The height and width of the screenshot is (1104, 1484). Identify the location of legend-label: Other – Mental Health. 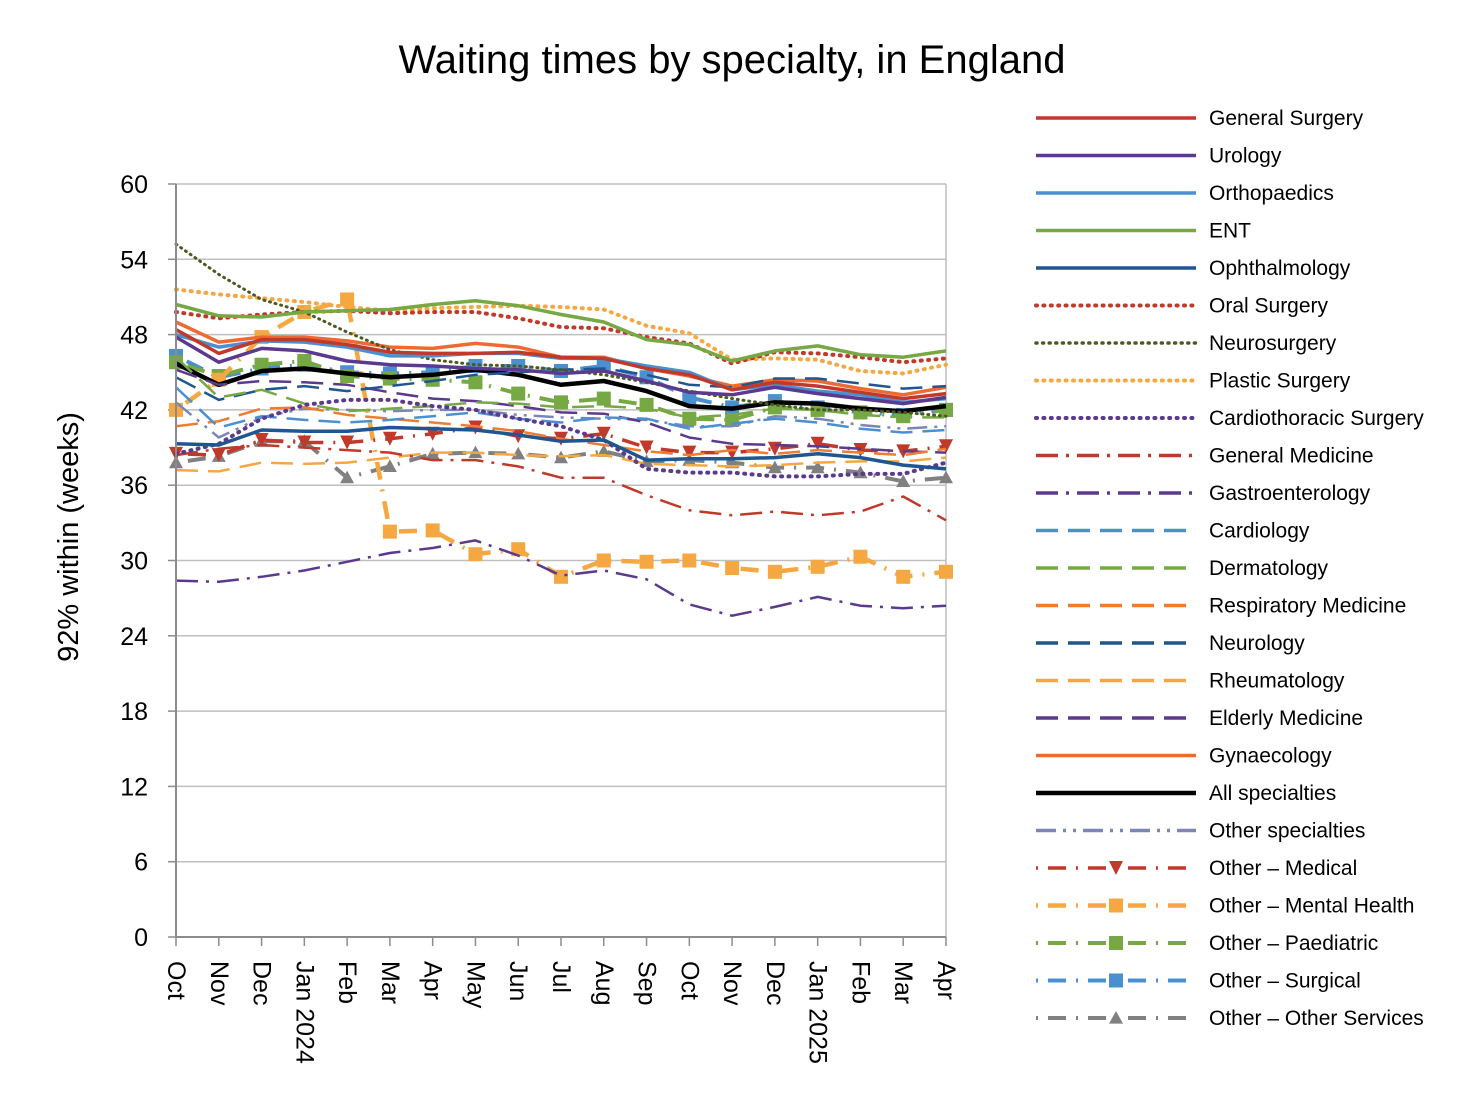
(1311, 906).